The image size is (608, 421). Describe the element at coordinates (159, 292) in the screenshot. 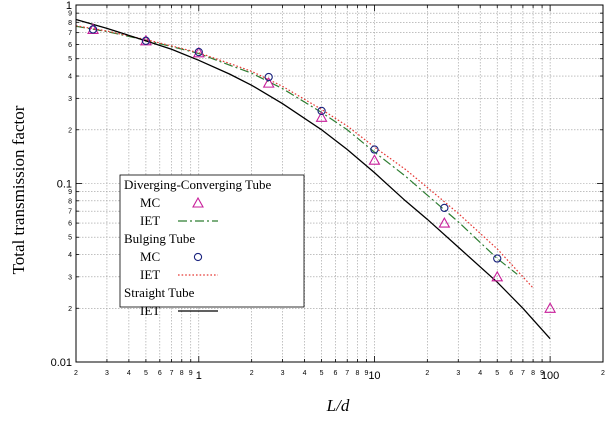

I see `legend-group-title: Straight Tube` at that location.